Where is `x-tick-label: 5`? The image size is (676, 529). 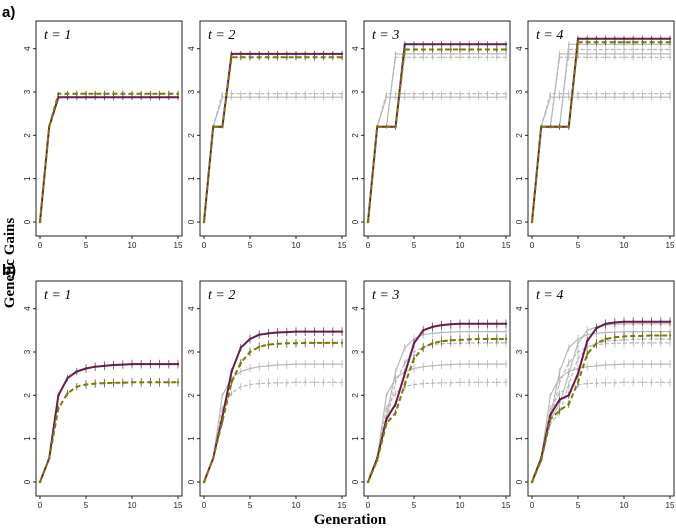
x-tick-label: 5 is located at coordinates (414, 505).